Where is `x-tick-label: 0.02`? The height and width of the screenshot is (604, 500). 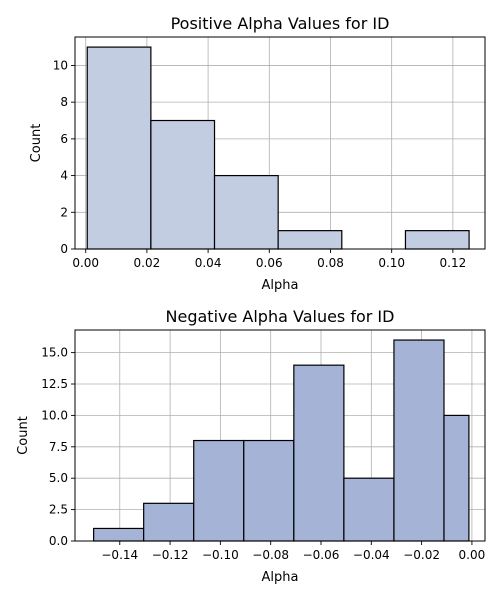 x-tick-label: 0.02 is located at coordinates (147, 263).